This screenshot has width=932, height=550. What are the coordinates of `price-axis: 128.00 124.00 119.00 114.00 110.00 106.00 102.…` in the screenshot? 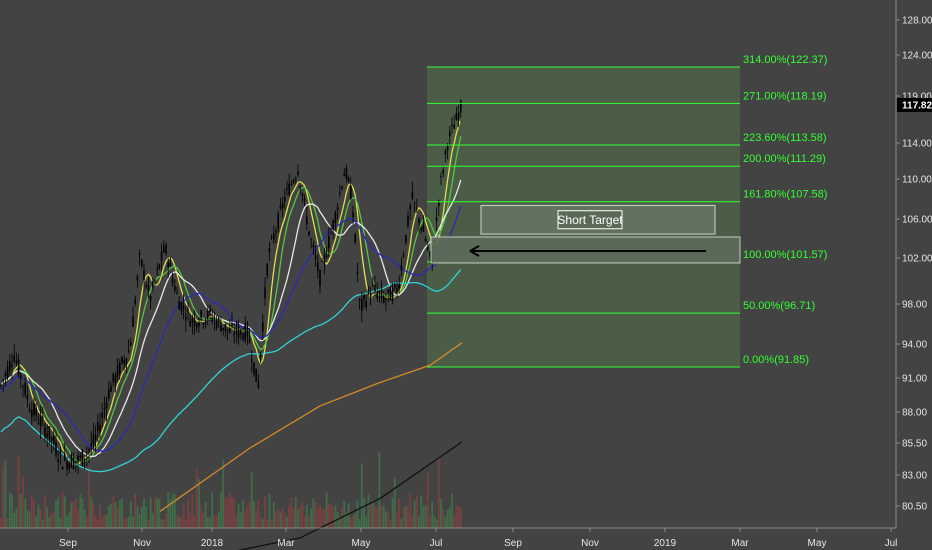 It's located at (914, 264).